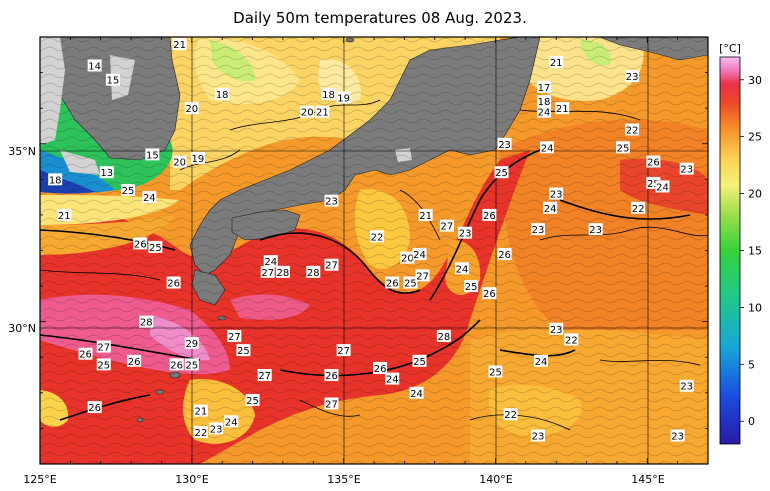  I want to click on isotherm-label: 14, so click(94, 65).